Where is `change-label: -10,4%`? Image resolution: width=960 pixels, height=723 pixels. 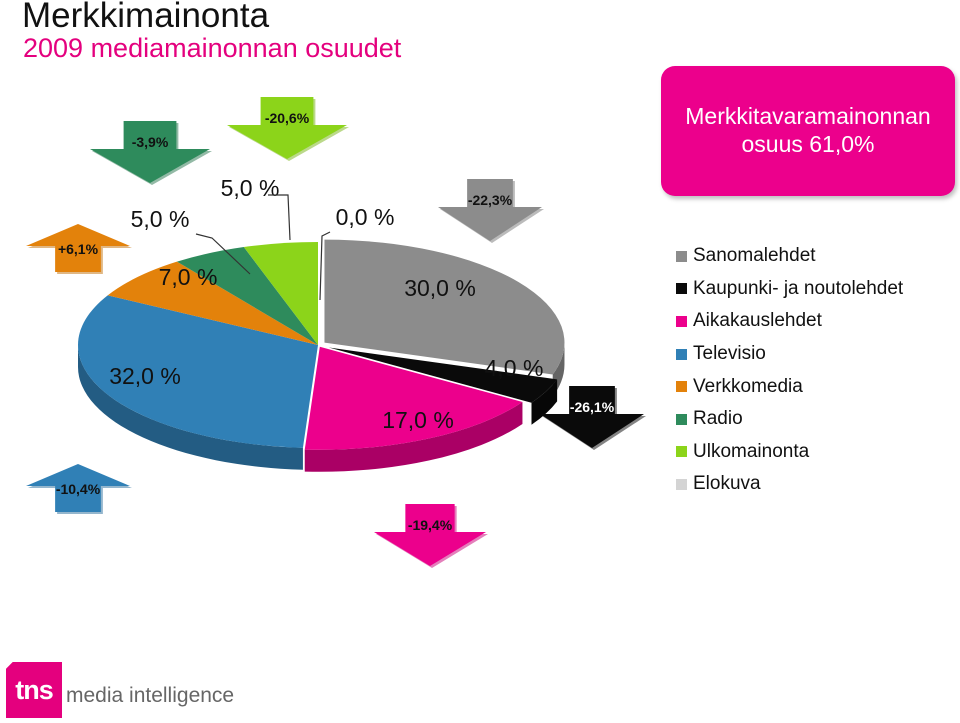 change-label: -10,4% is located at coordinates (78, 489).